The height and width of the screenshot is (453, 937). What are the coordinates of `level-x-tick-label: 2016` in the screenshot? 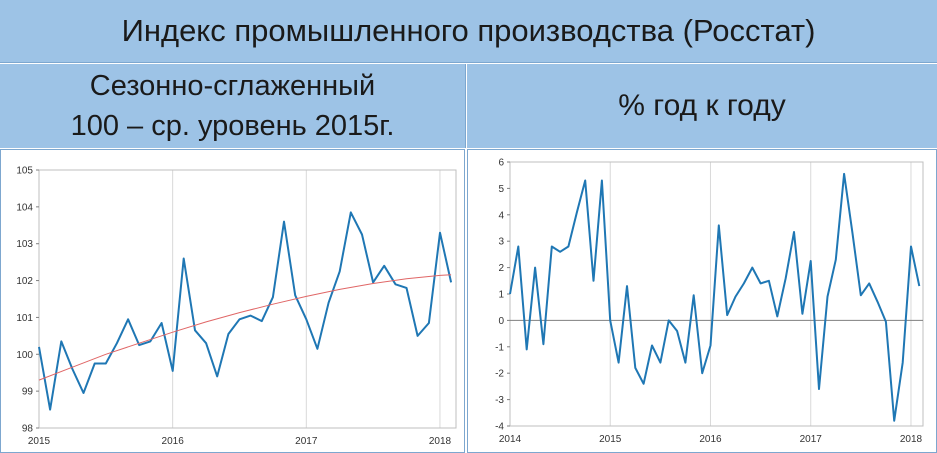 It's located at (173, 441).